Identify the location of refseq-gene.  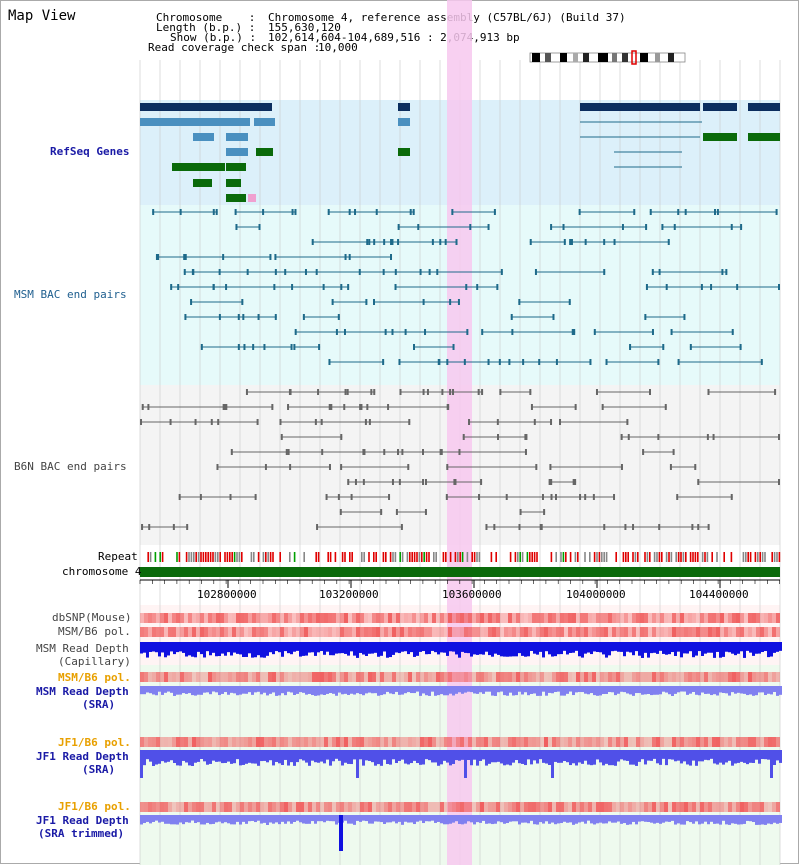
(202, 183).